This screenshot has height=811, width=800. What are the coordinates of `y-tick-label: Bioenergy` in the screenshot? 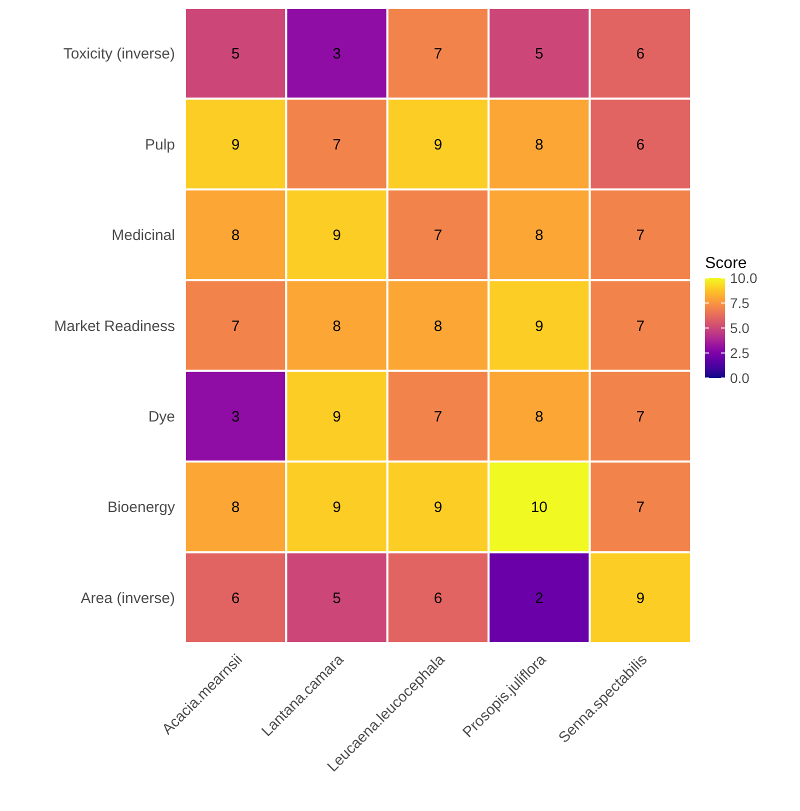 It's located at (141, 507).